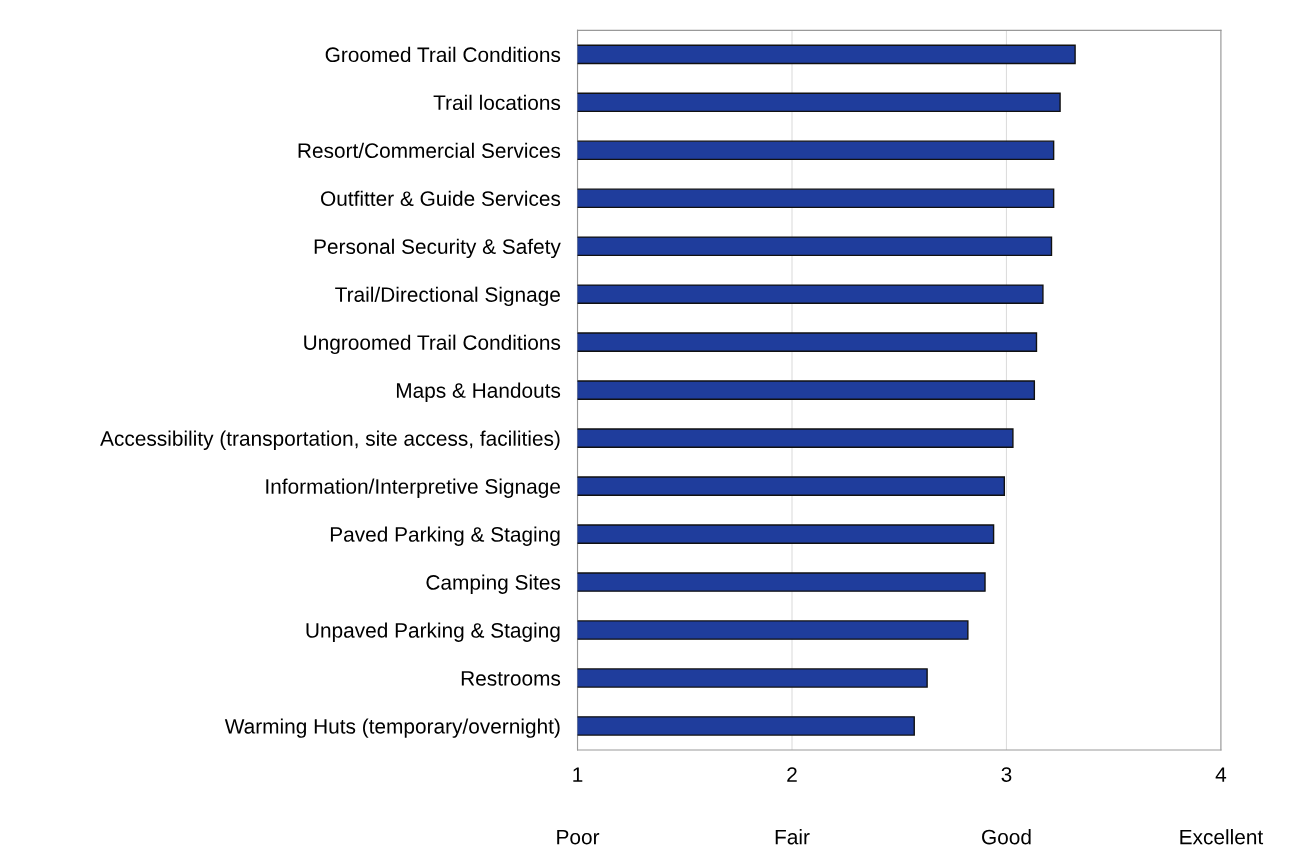  I want to click on y-tick-label: Camping Sites, so click(493, 584).